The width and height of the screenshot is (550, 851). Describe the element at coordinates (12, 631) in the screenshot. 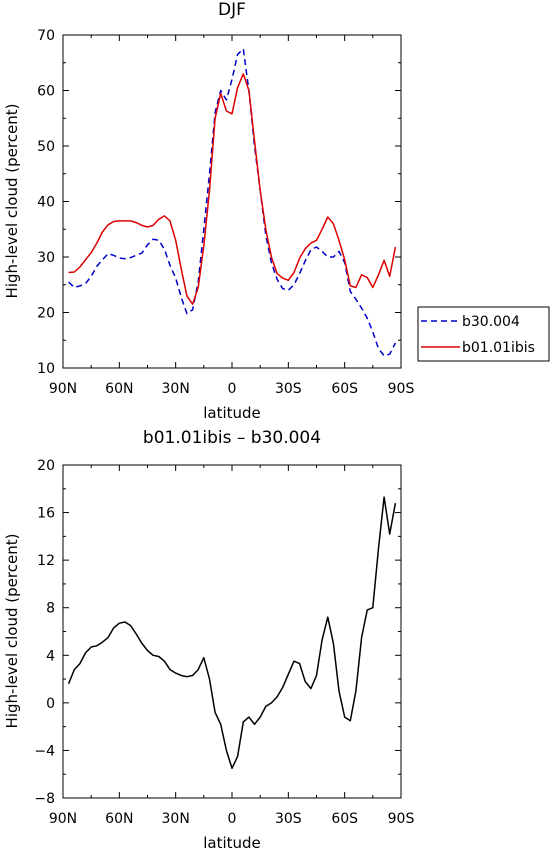

I see `bottom-y-axis-title: High-level cloud (percent)` at that location.